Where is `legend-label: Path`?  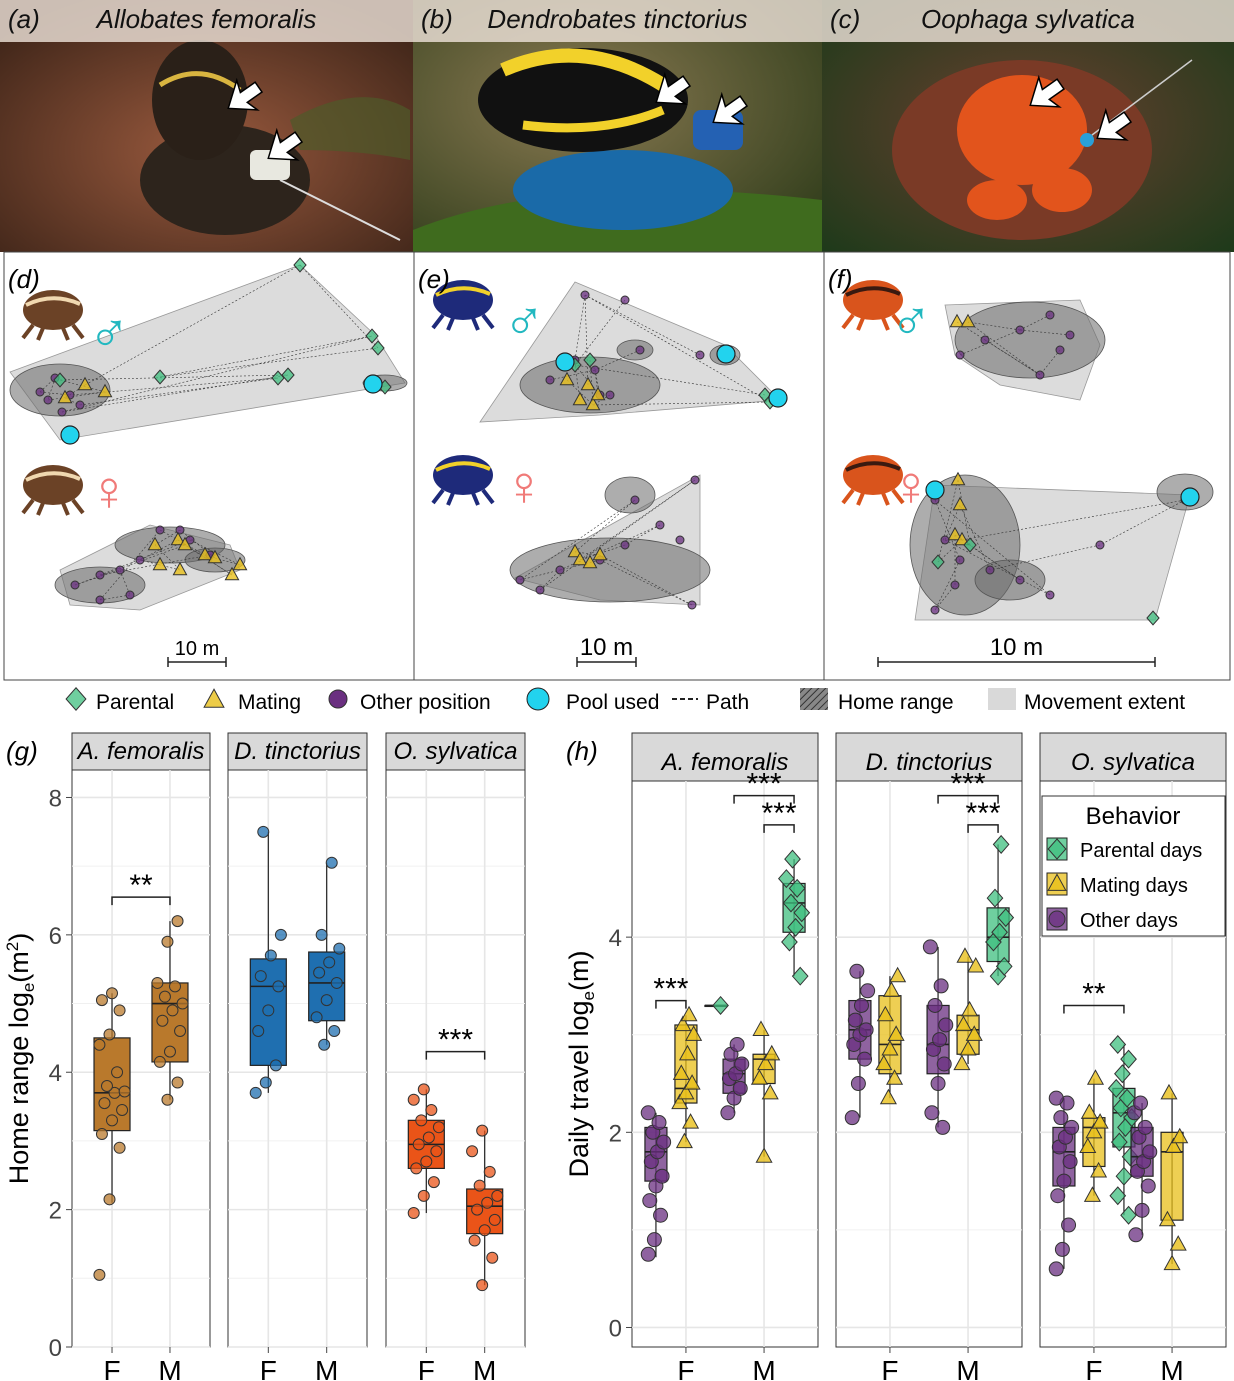
legend-label: Path is located at coordinates (727, 702).